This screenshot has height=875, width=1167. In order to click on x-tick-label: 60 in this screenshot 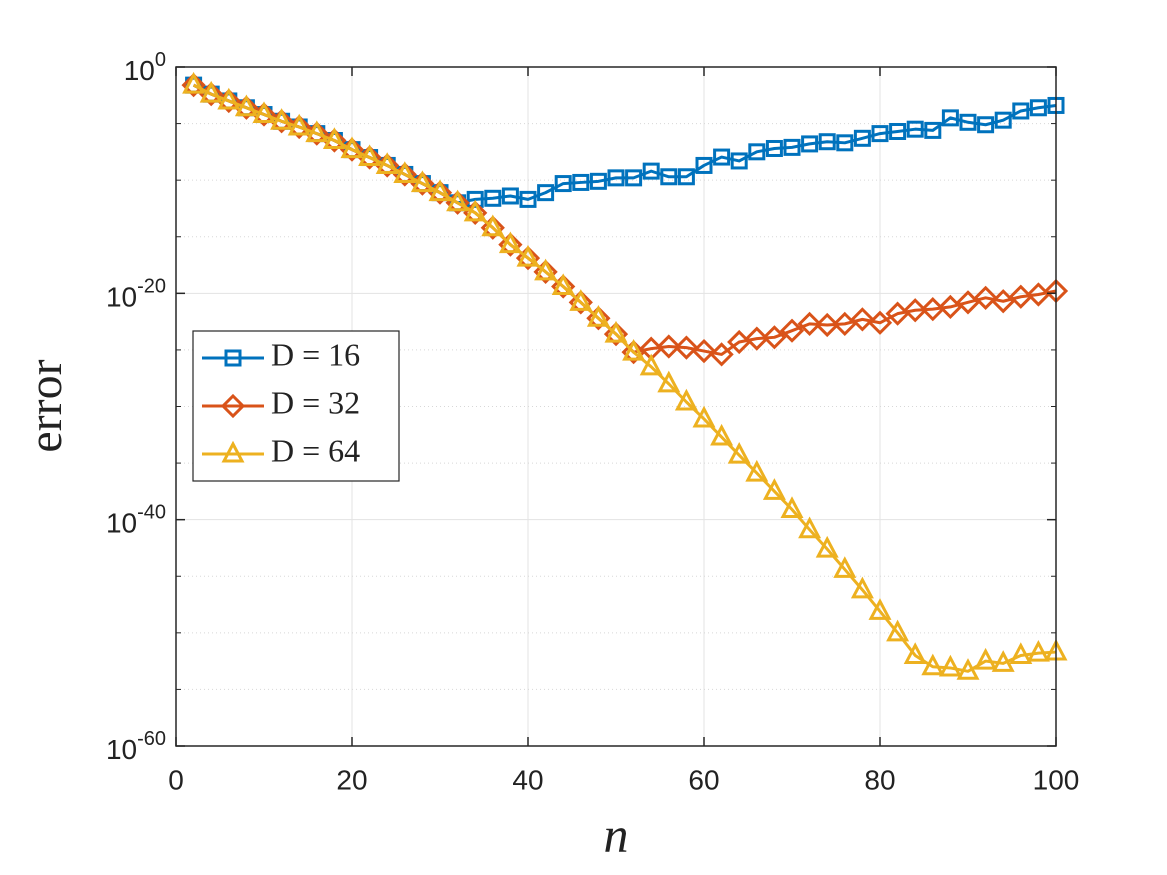, I will do `click(703, 779)`.